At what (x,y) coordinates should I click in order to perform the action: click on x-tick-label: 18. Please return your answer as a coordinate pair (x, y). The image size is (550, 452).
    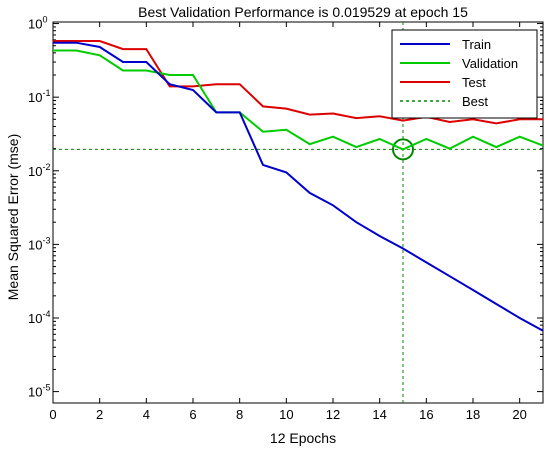
    Looking at the image, I should click on (473, 414).